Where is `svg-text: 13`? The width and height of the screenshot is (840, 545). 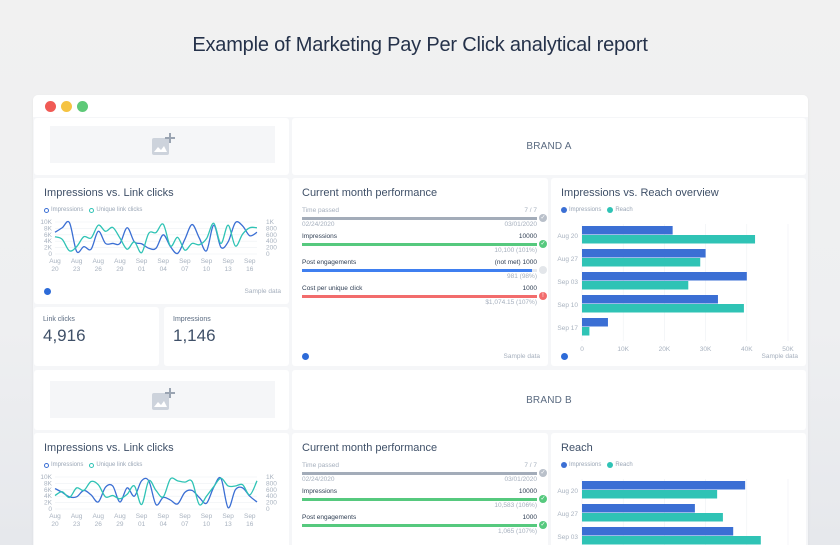
svg-text: 13 is located at coordinates (229, 269).